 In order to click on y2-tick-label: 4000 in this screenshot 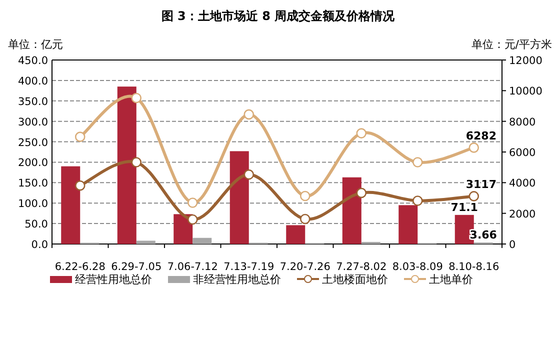, I will do `click(522, 184)`.